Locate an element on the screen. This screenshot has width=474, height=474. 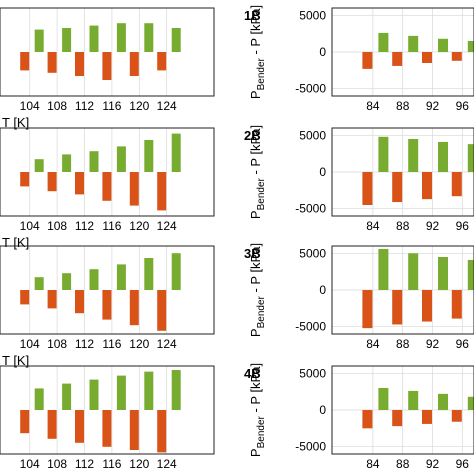
panel-label: 1B is located at coordinates (252, 15).